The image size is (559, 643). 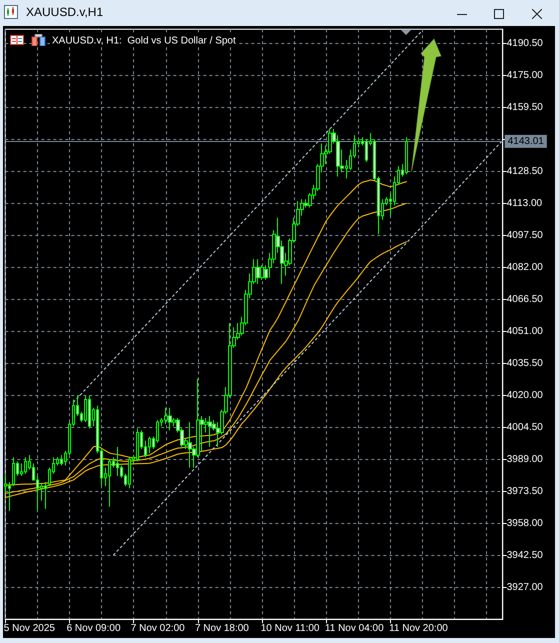 I want to click on x-tick-label: 7 Nov 02:00, so click(x=158, y=628).